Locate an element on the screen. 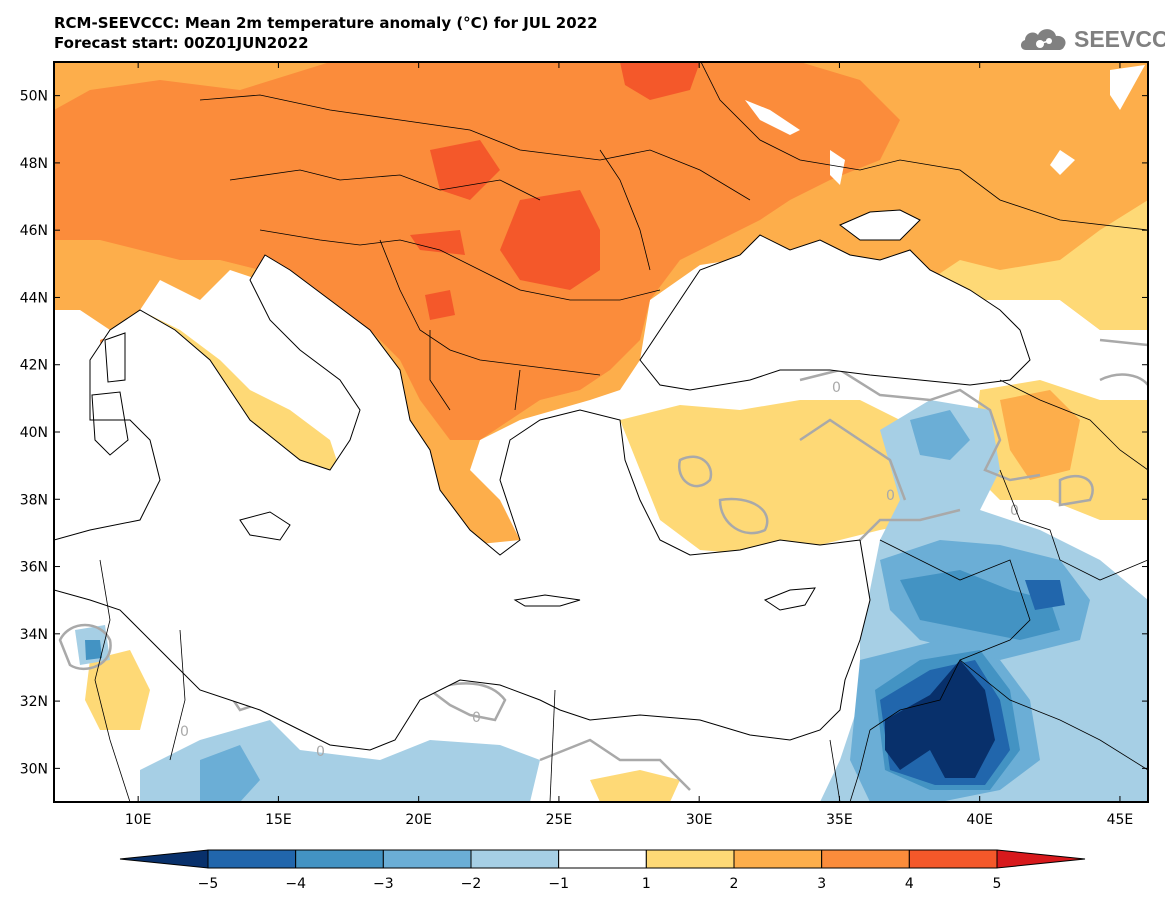 The height and width of the screenshot is (907, 1165). lat-tick-label: 46N is located at coordinates (34, 231).